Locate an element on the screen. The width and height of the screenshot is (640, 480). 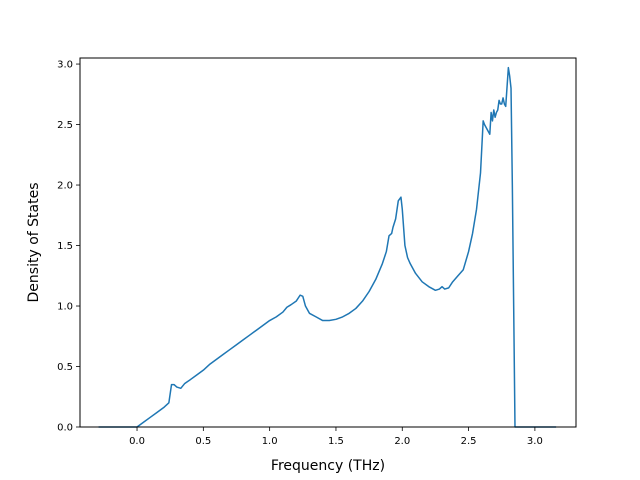
y-tick-label: 2.0 is located at coordinates (65, 186).